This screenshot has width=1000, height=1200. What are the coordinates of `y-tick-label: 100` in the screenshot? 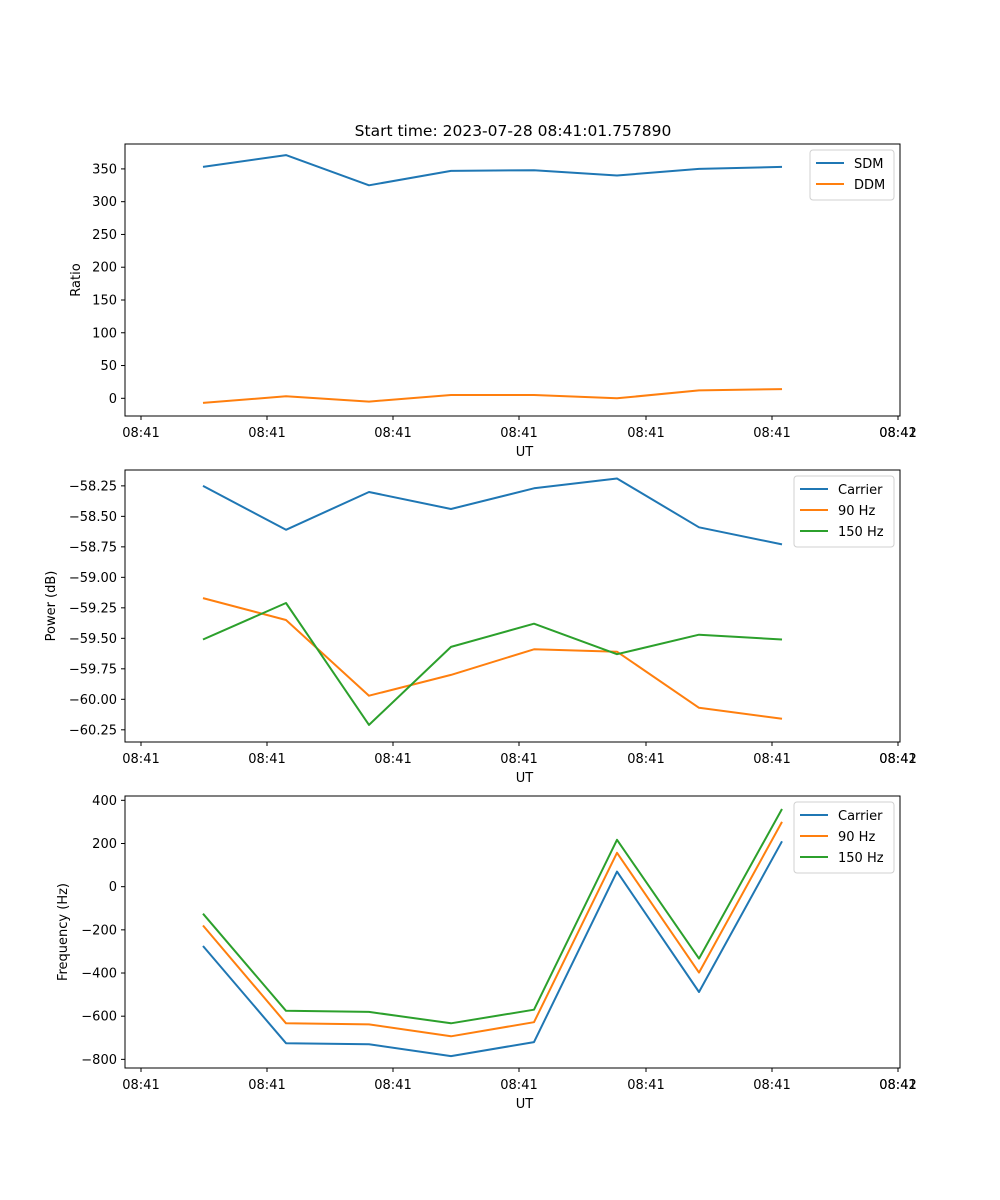 It's located at (104, 333).